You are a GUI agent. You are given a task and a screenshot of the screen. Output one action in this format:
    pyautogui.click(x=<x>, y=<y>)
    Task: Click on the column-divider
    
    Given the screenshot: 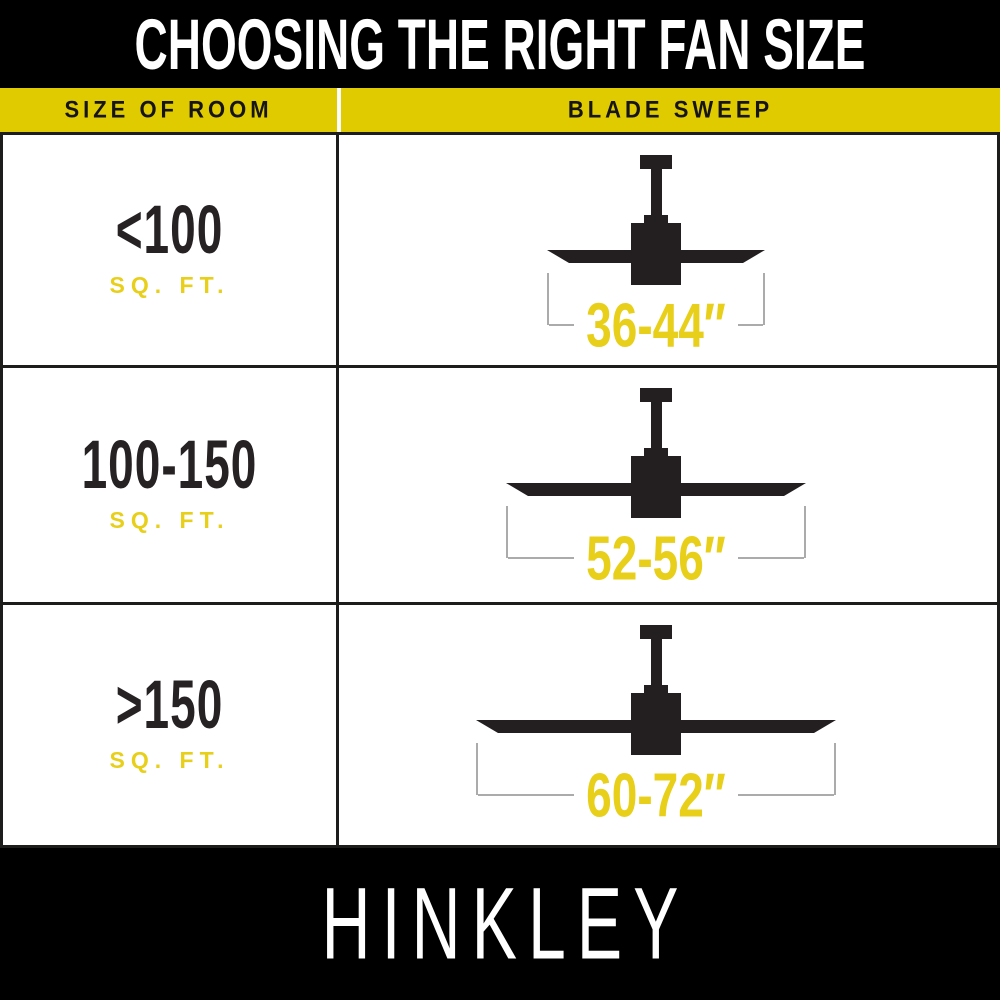 What is the action you would take?
    pyautogui.click(x=339, y=110)
    